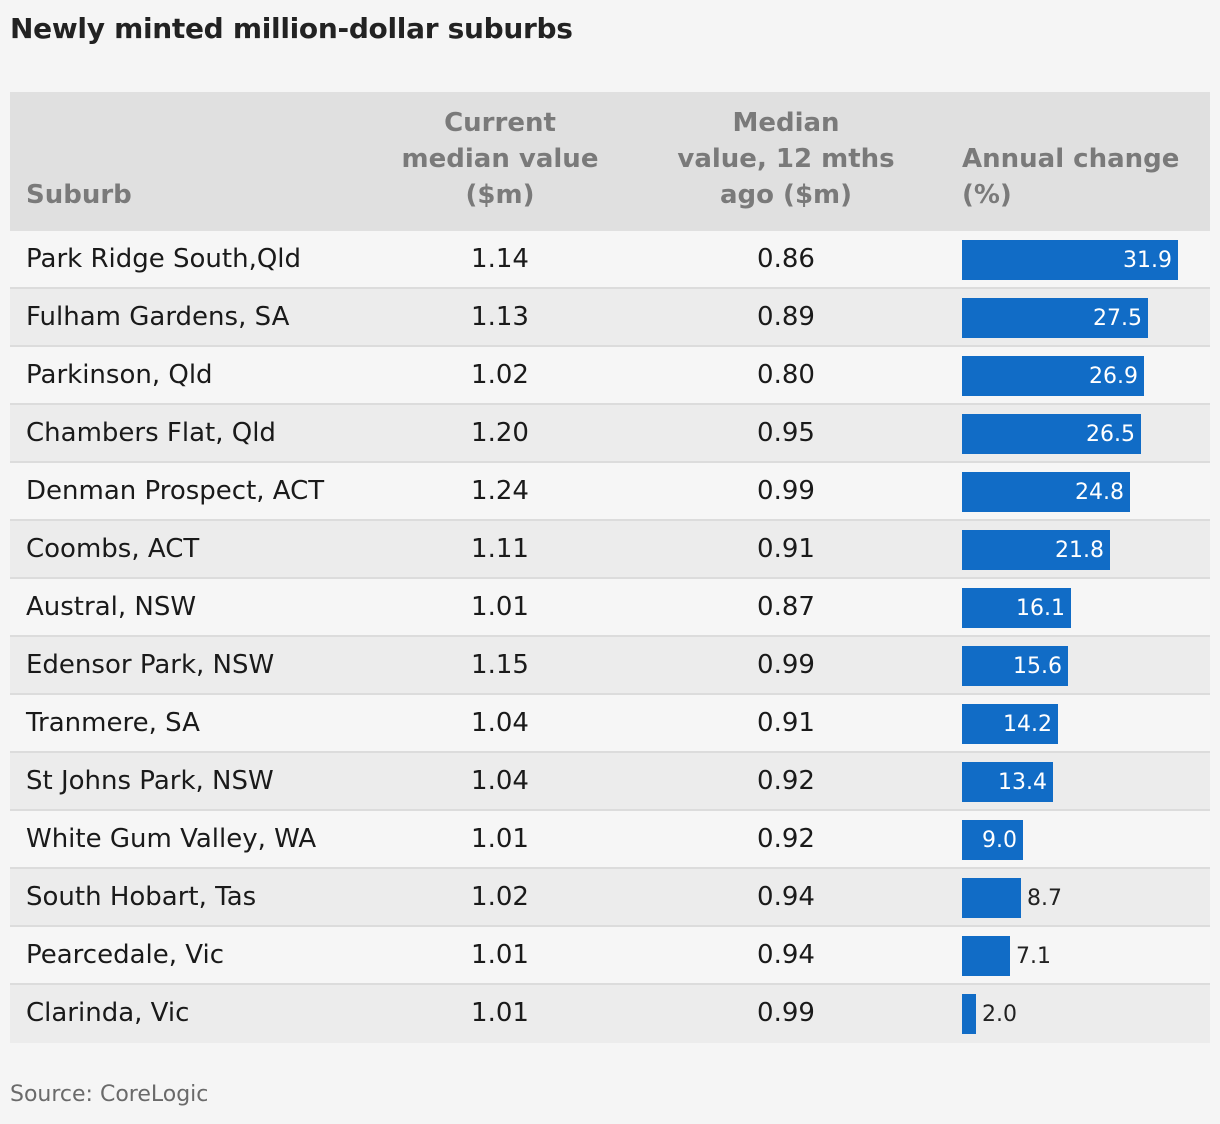 The image size is (1220, 1124). I want to click on header-ago-line3: ago ($m), so click(786, 195).